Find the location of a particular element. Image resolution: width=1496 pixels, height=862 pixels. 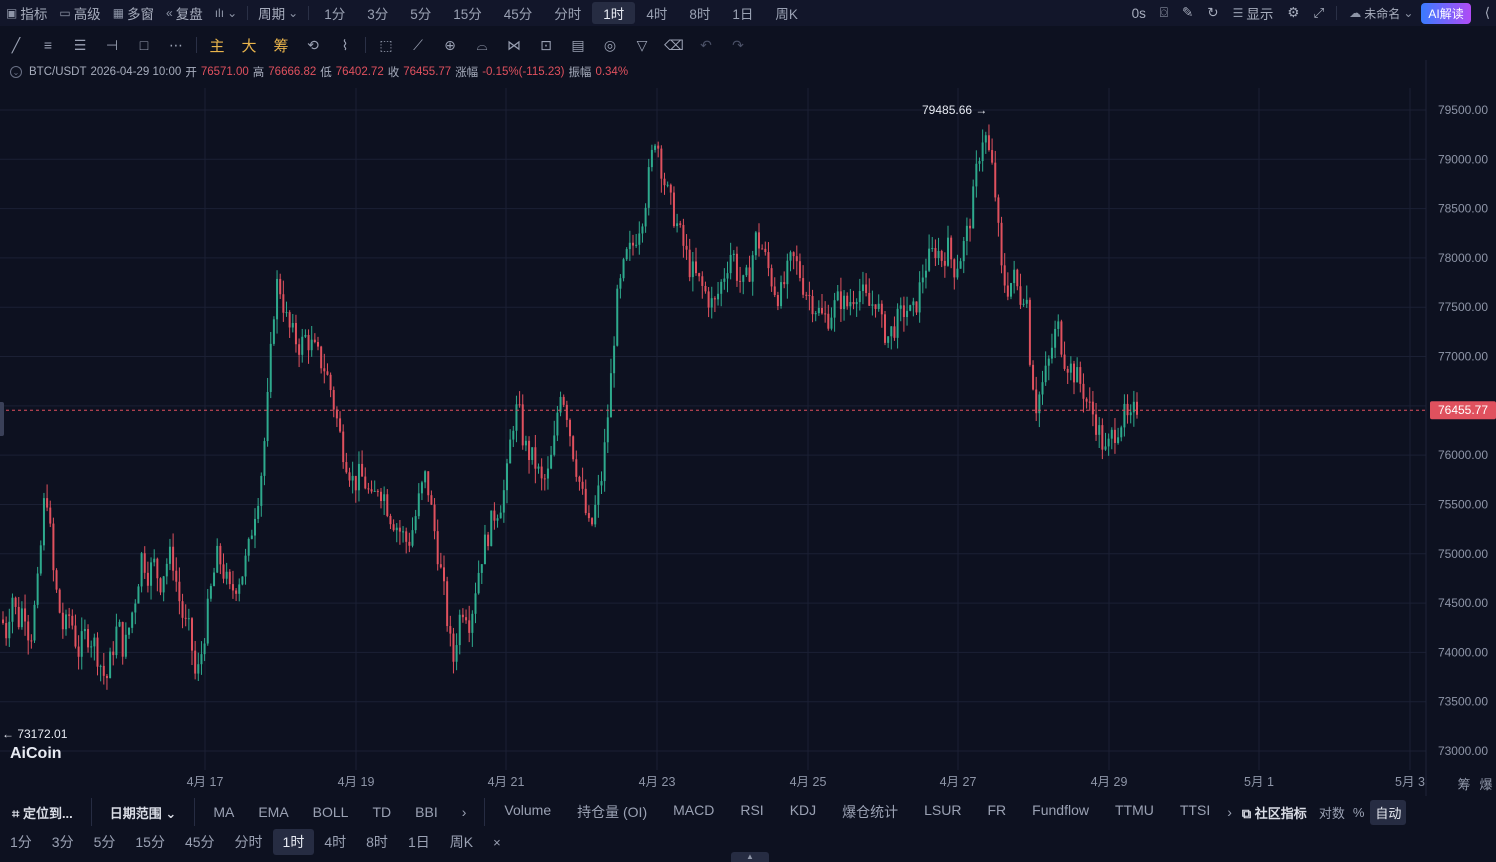

camera-icon: ⌼ is located at coordinates (1163, 12).